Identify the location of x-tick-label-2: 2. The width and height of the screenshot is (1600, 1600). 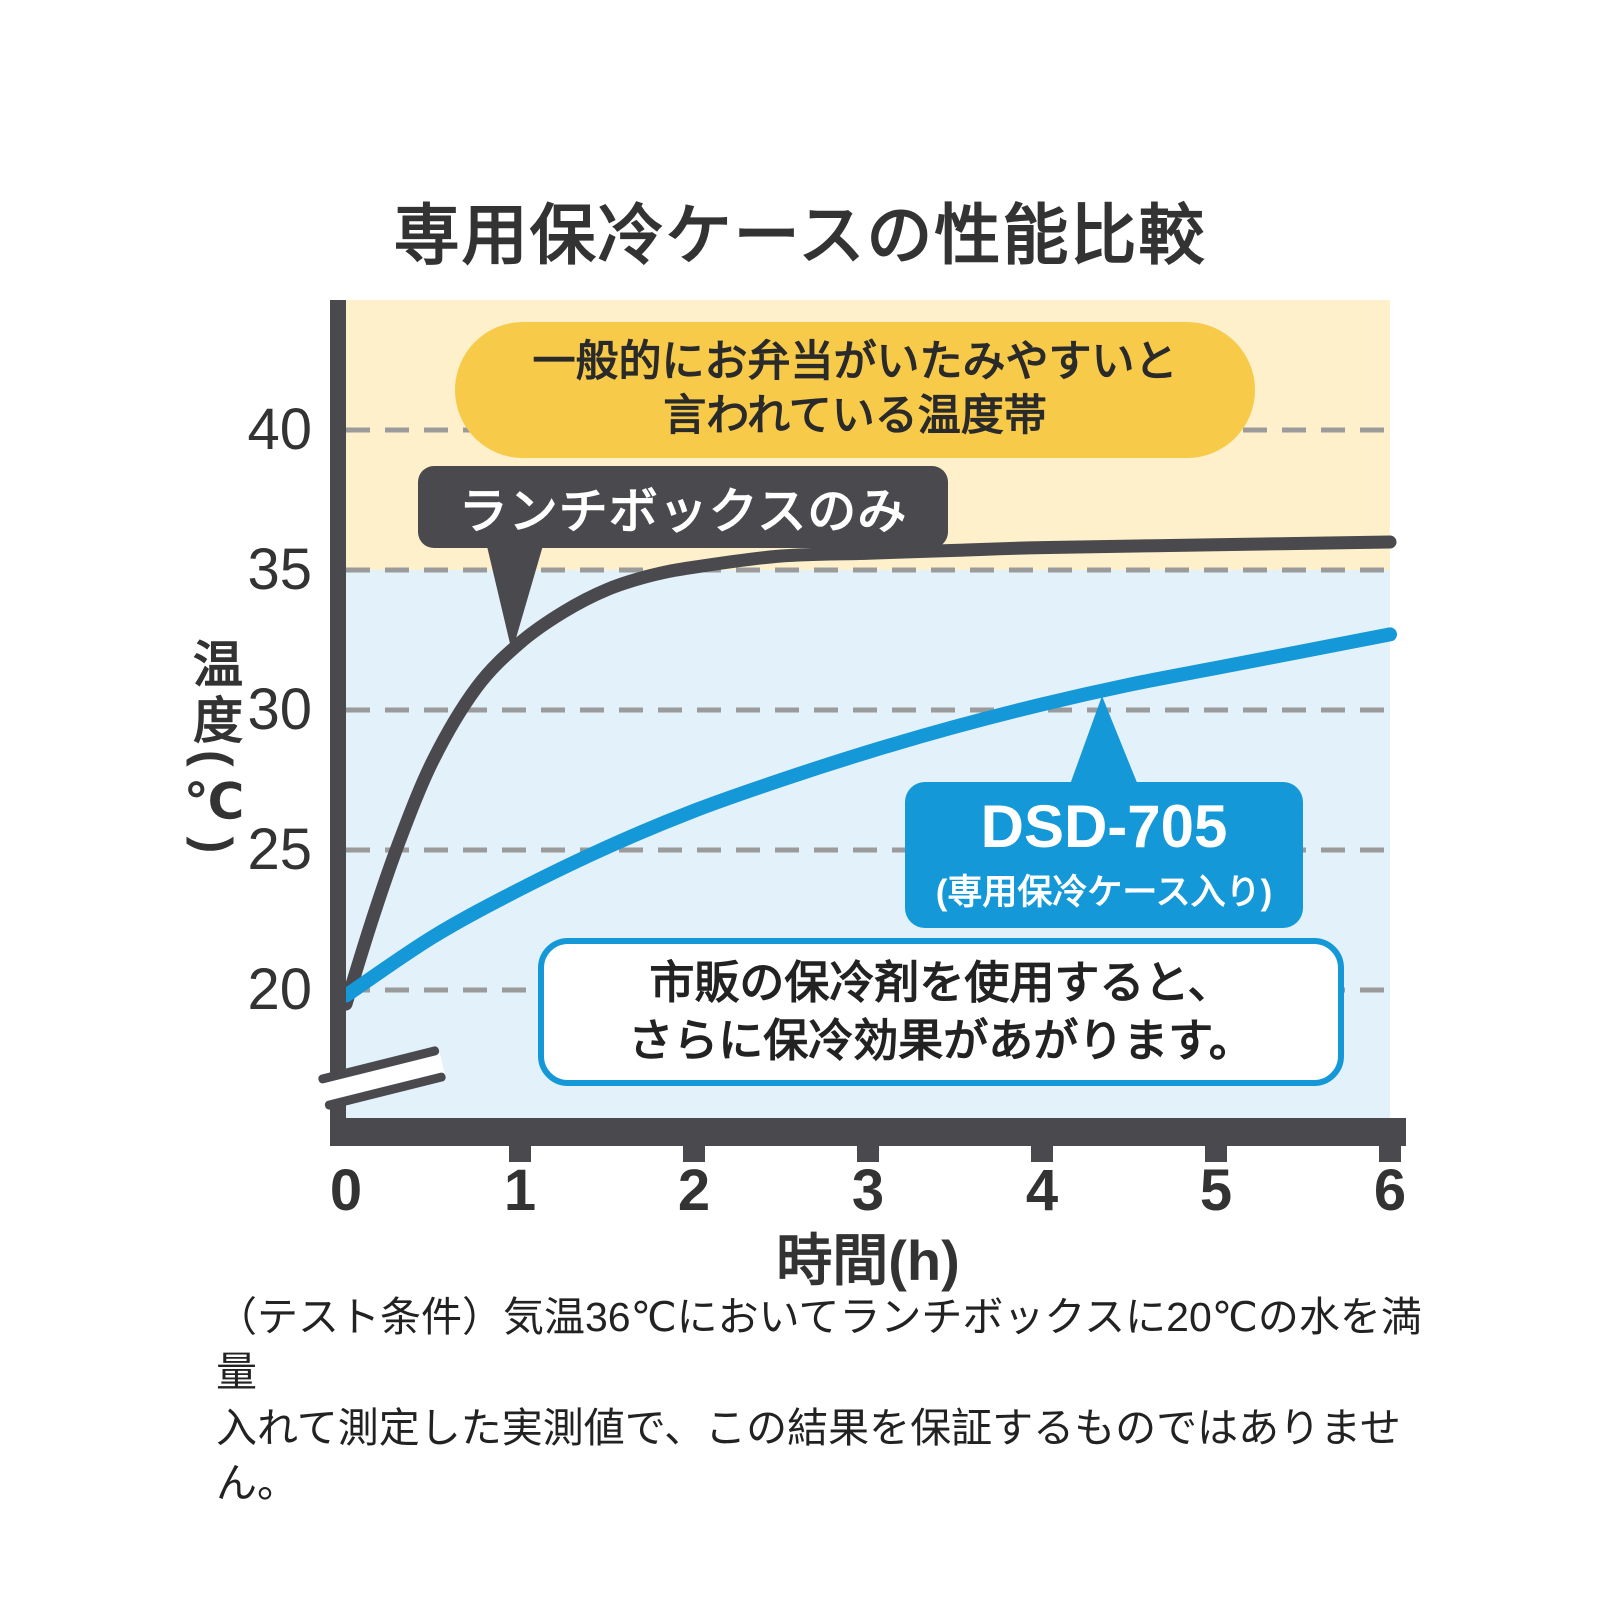
(694, 1190).